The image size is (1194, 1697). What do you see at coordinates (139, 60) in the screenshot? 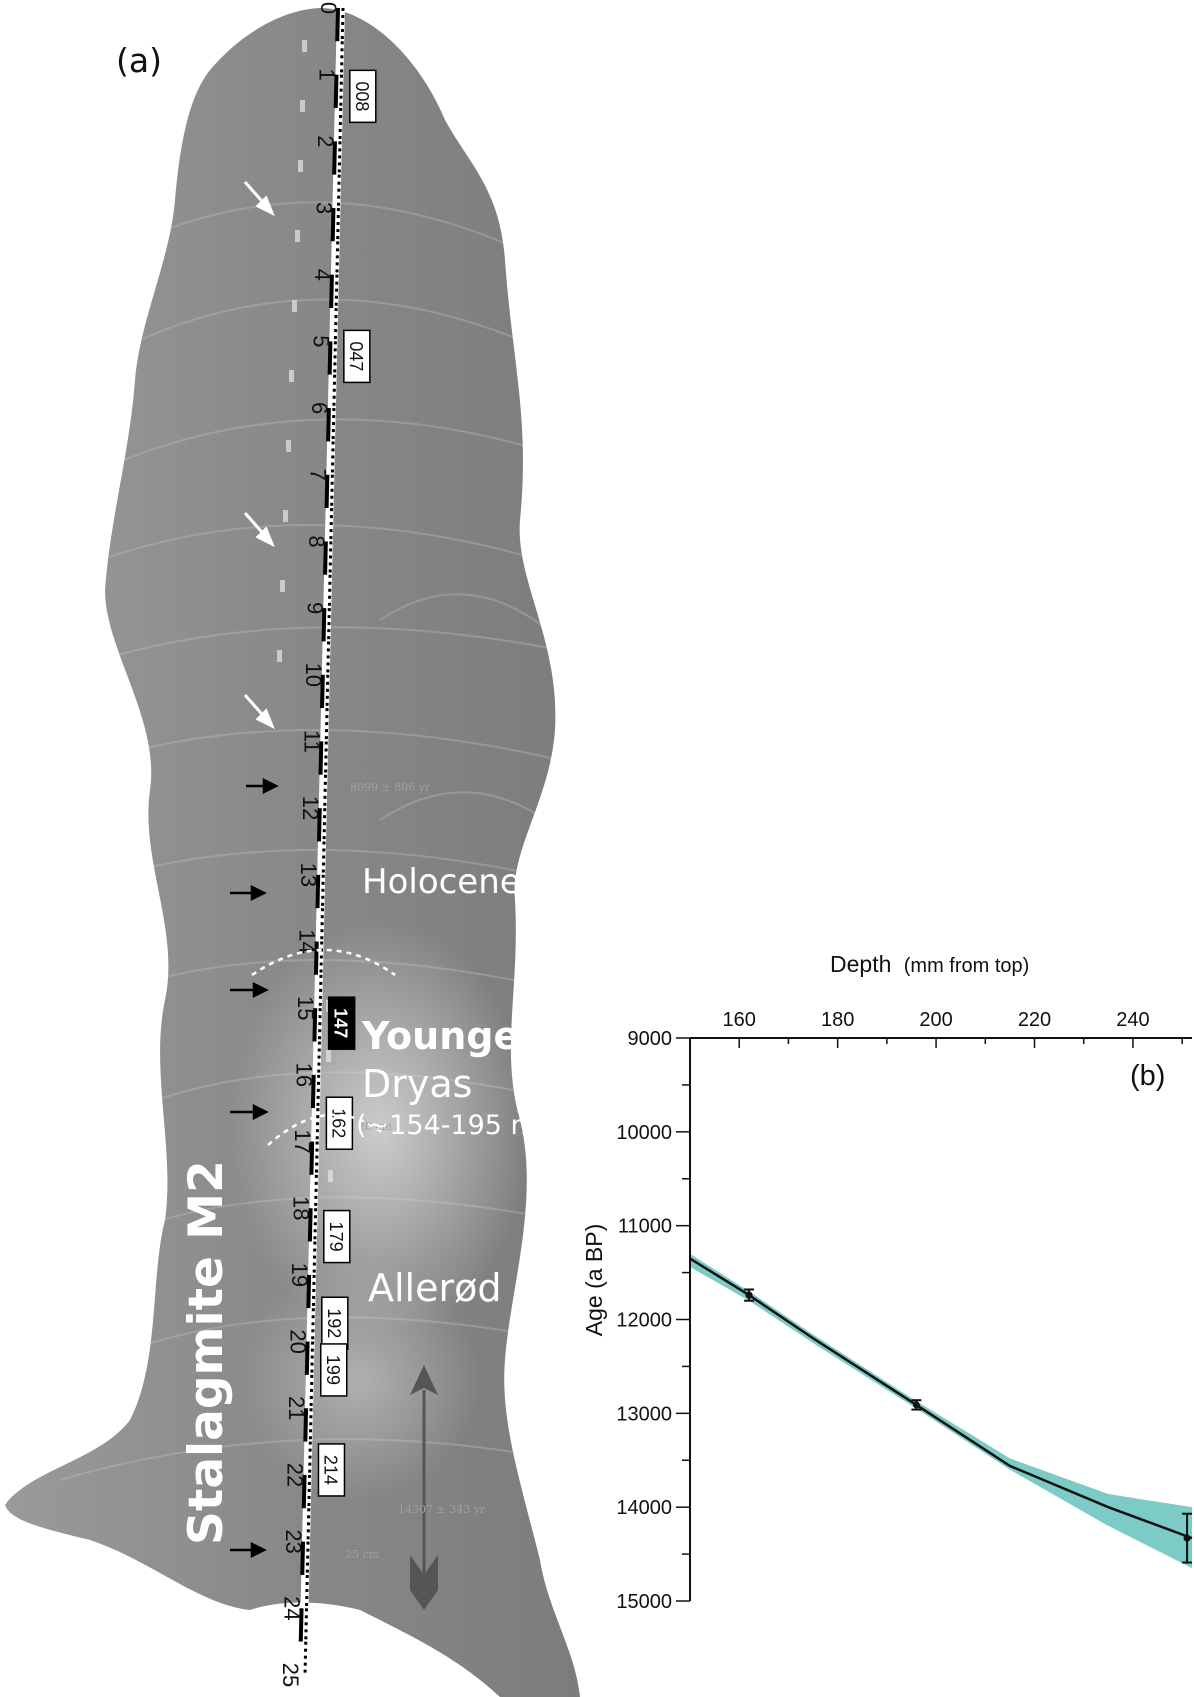
I see `panel-a-label: (a)` at bounding box center [139, 60].